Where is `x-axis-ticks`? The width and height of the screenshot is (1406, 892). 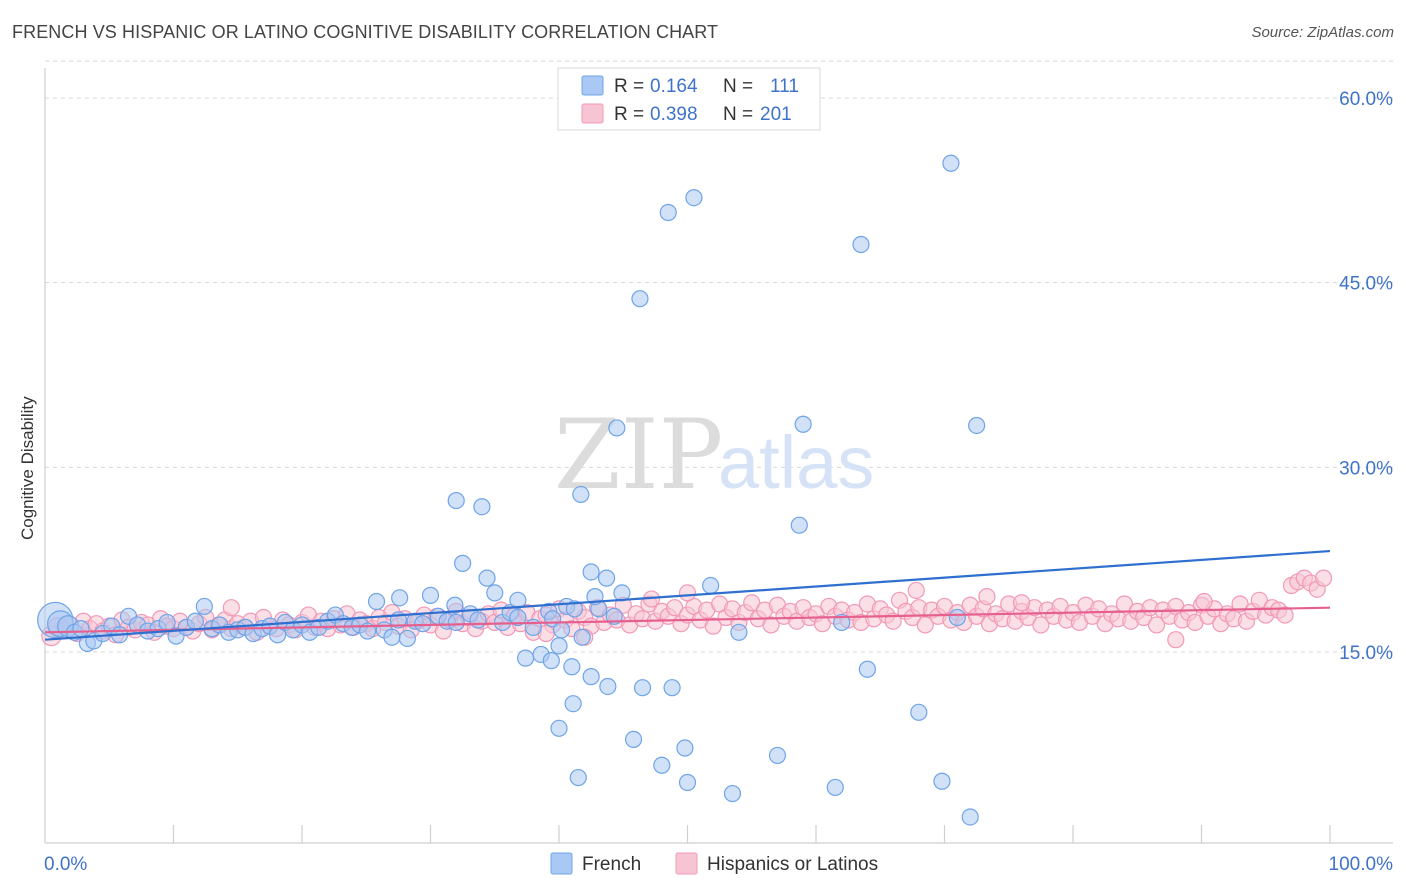 x-axis-ticks is located at coordinates (751, 834).